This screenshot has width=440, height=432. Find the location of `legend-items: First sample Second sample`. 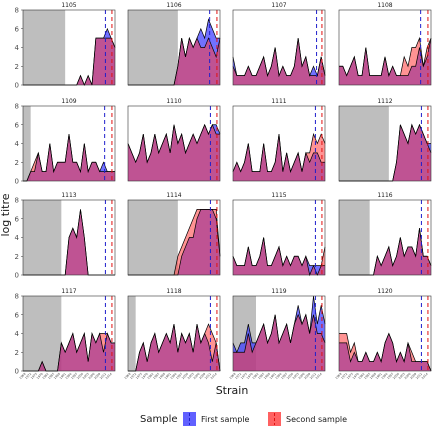

legend-items: First sample Second sample is located at coordinates (265, 419).